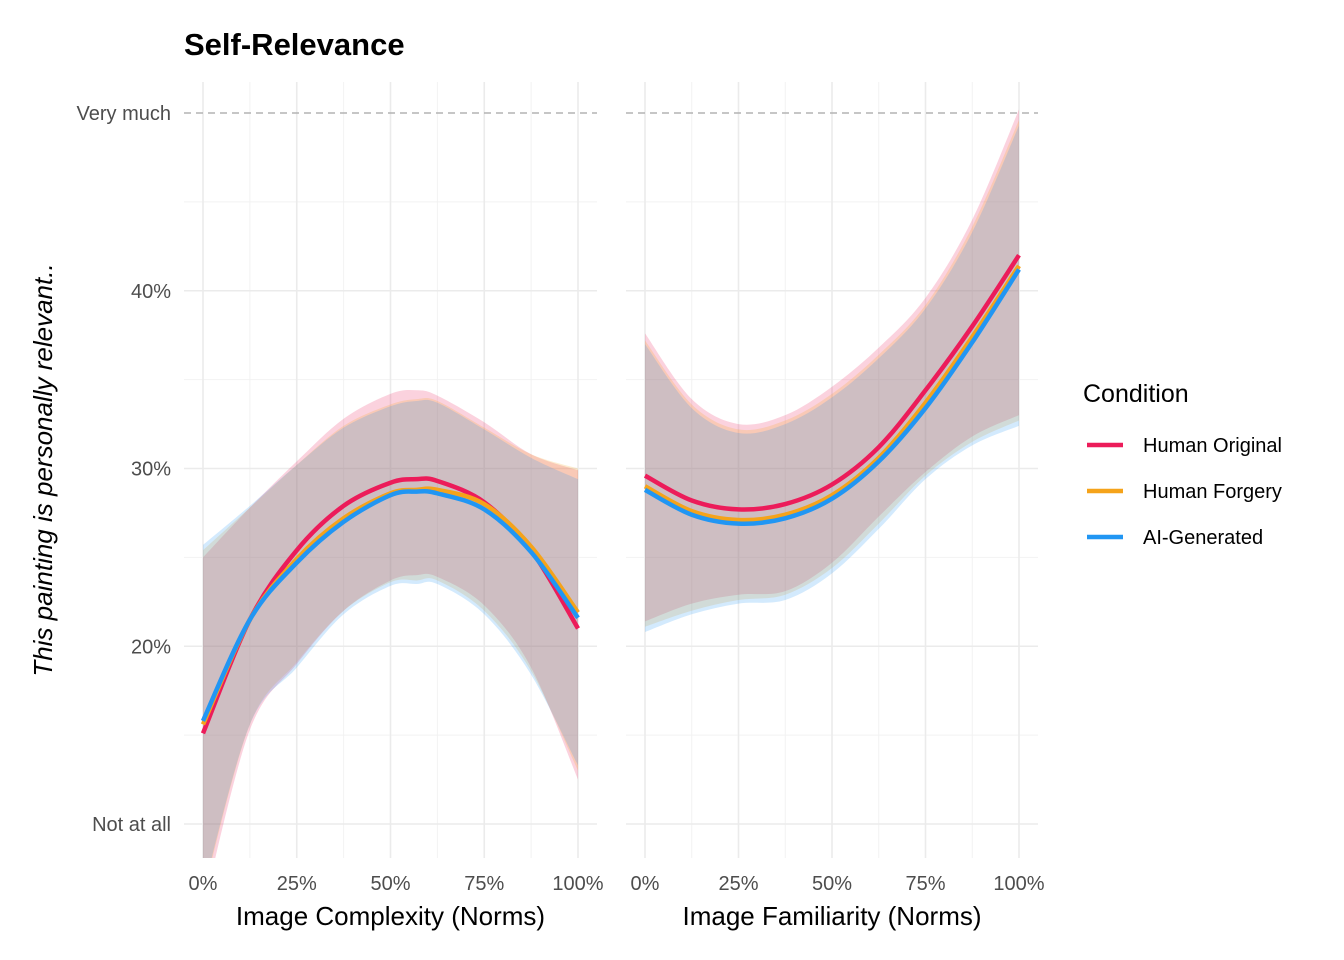 The image size is (1344, 960). Describe the element at coordinates (1136, 394) in the screenshot. I see `legend-title: Condition` at that location.